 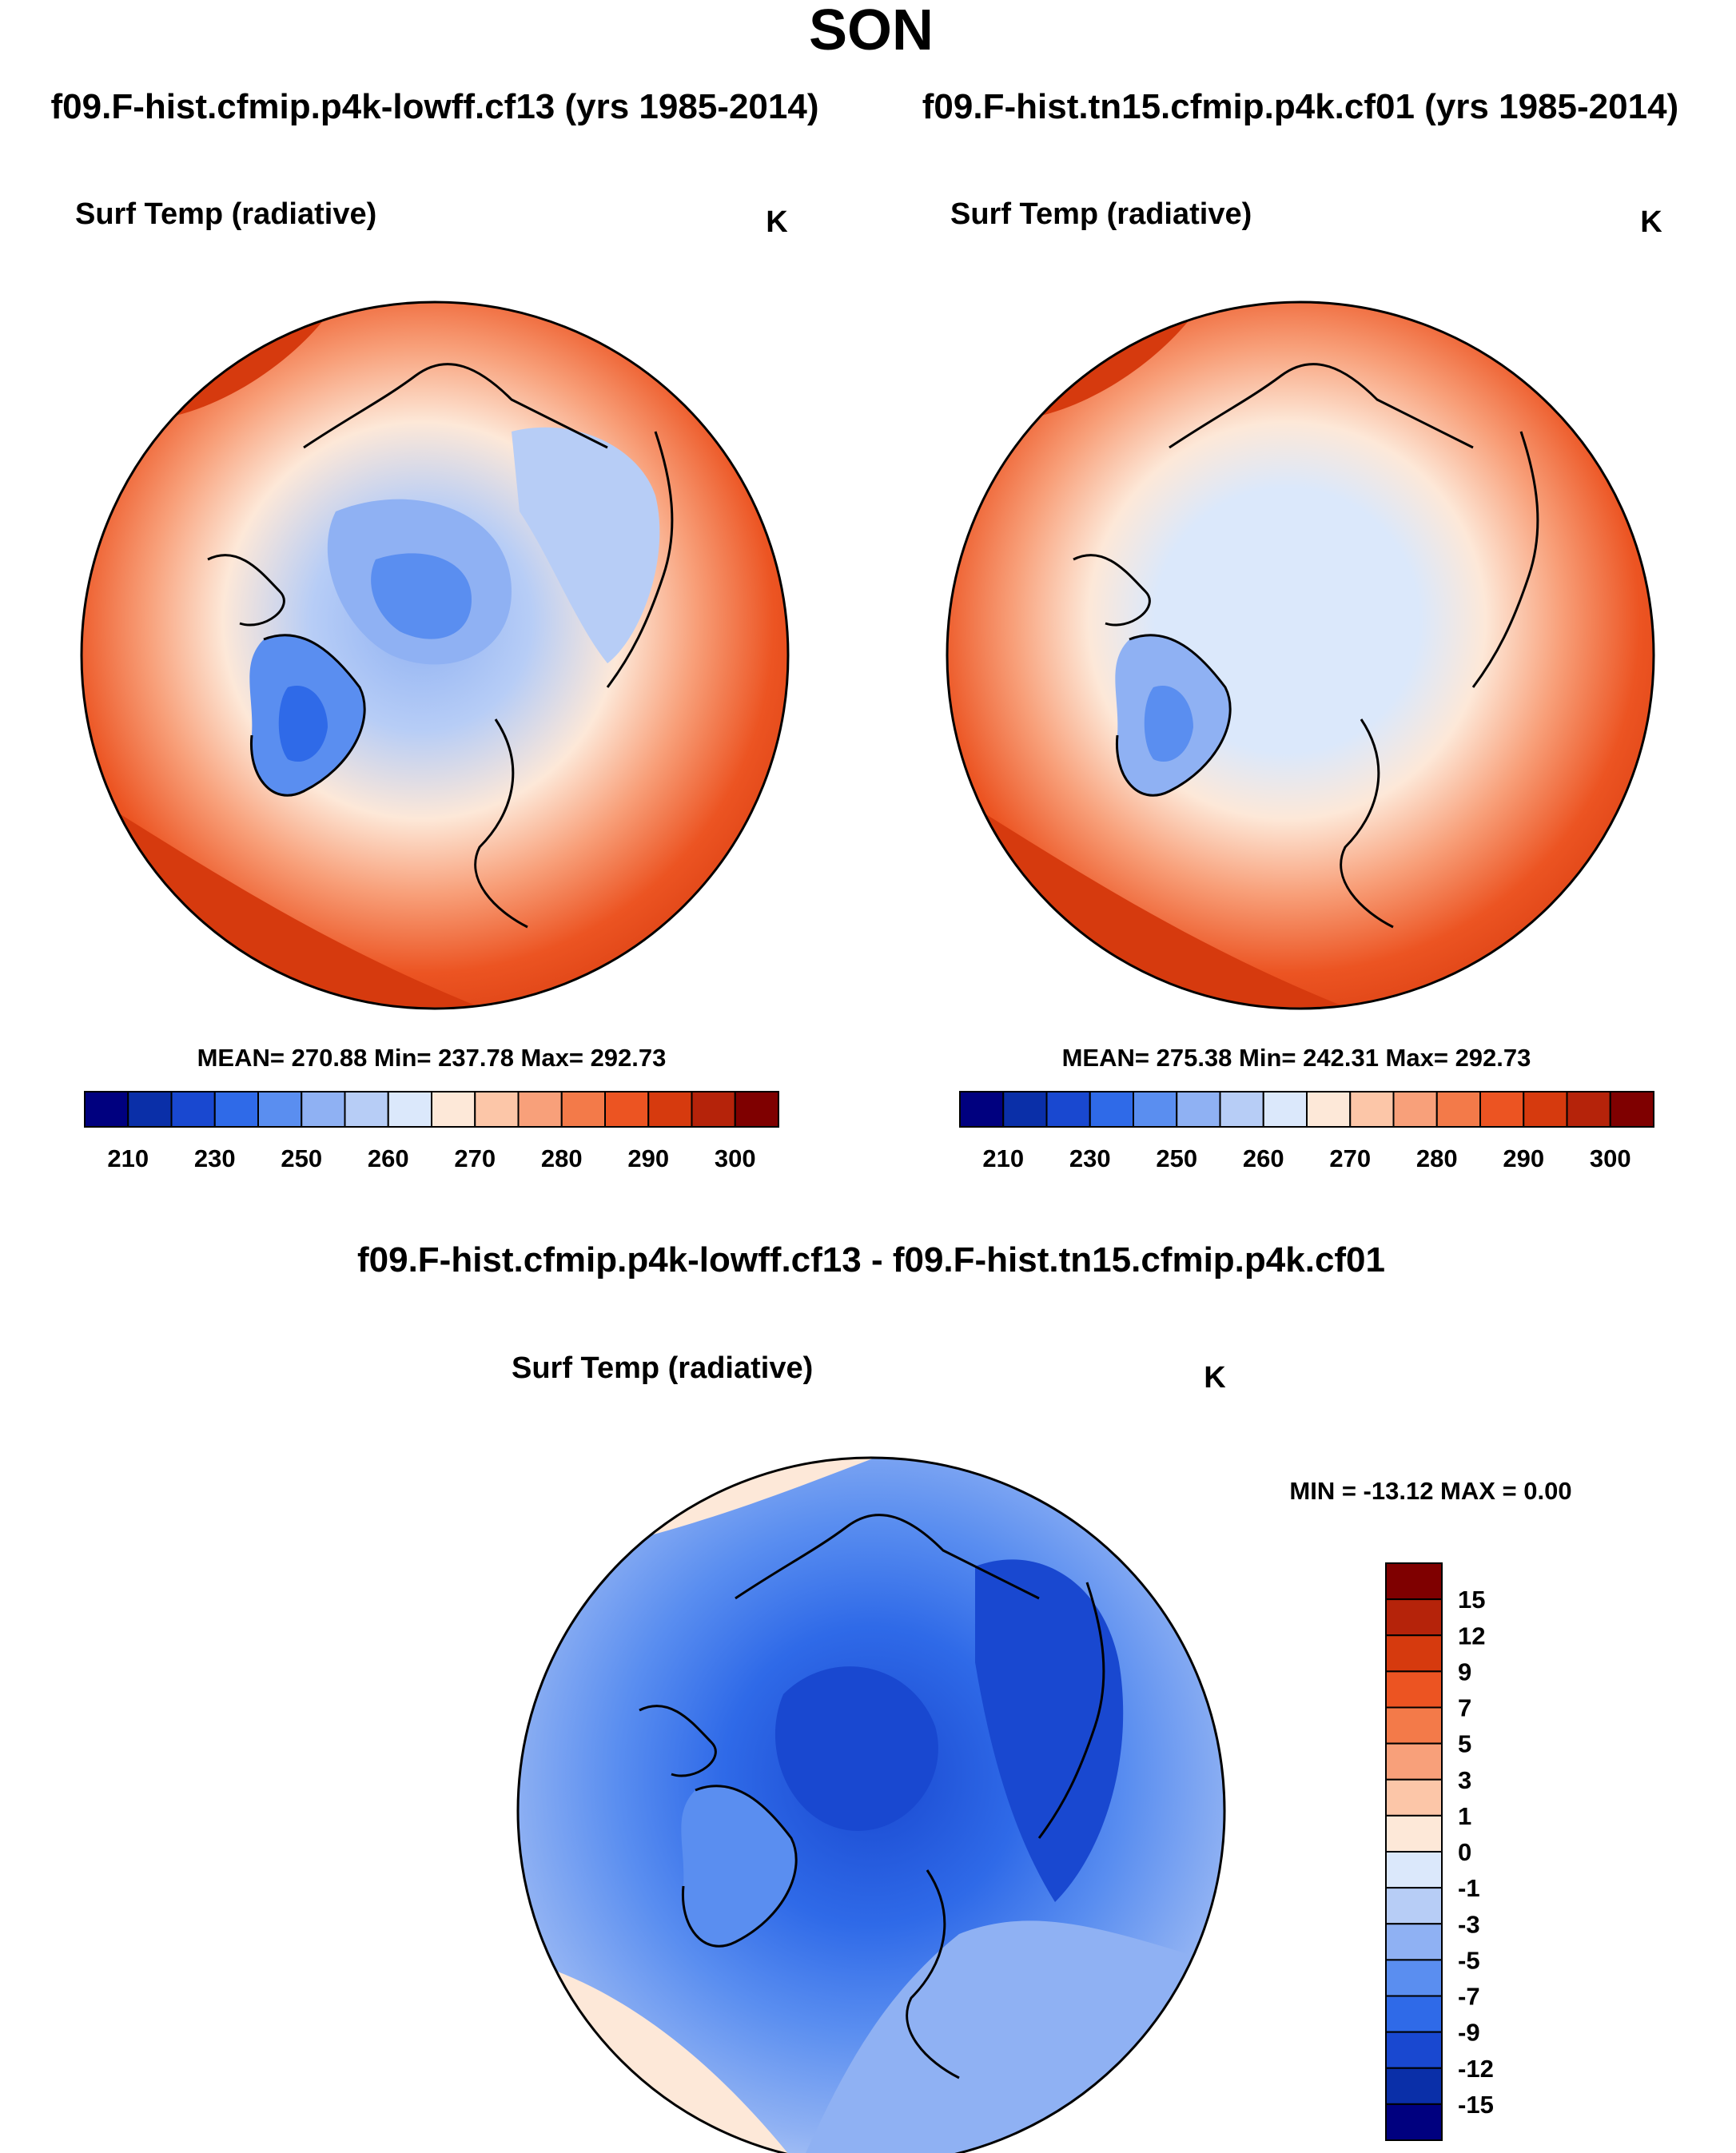 What do you see at coordinates (435, 655) in the screenshot?
I see `left-map-boundary` at bounding box center [435, 655].